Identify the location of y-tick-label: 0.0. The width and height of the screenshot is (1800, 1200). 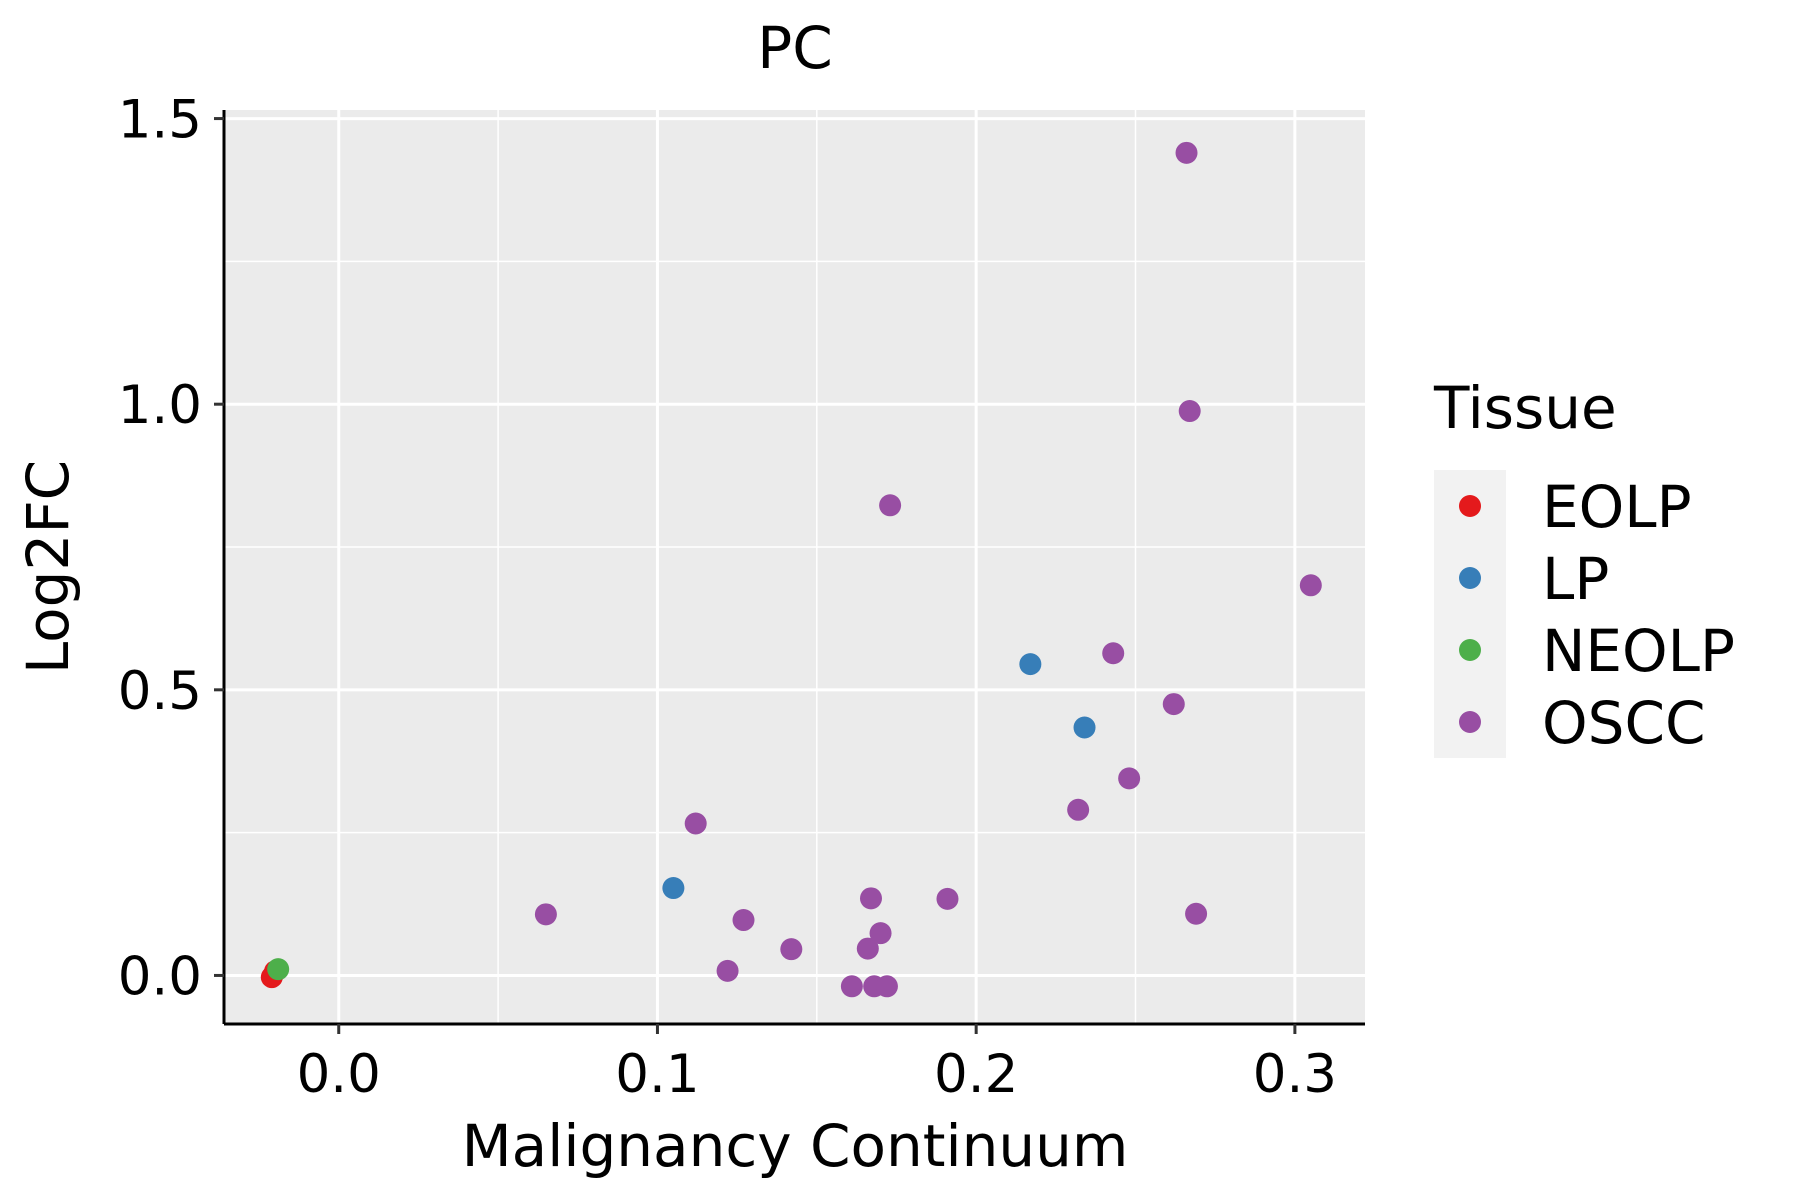
(160, 976).